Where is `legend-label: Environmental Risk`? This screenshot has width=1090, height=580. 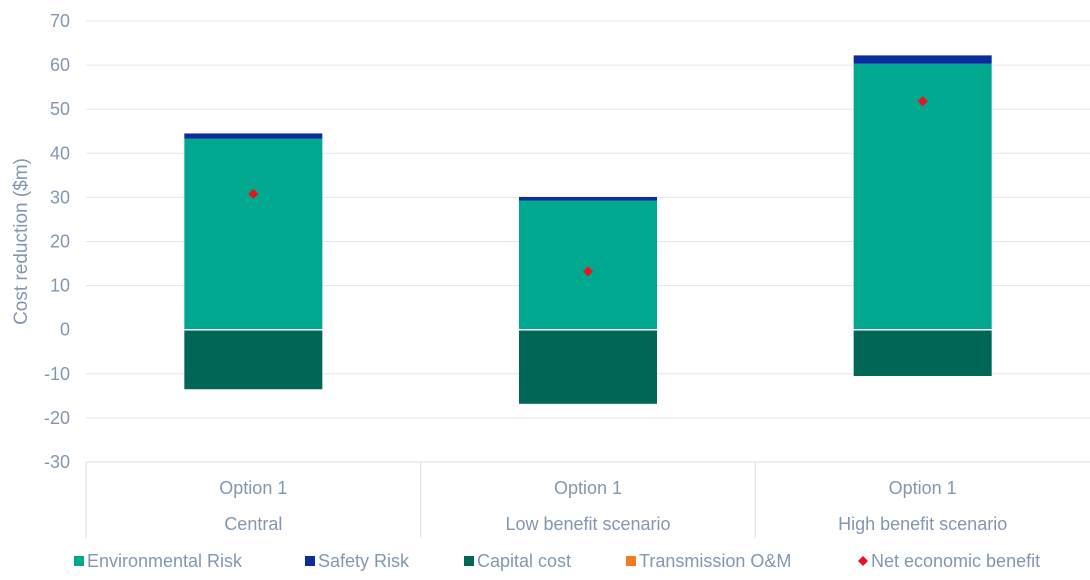 legend-label: Environmental Risk is located at coordinates (165, 561).